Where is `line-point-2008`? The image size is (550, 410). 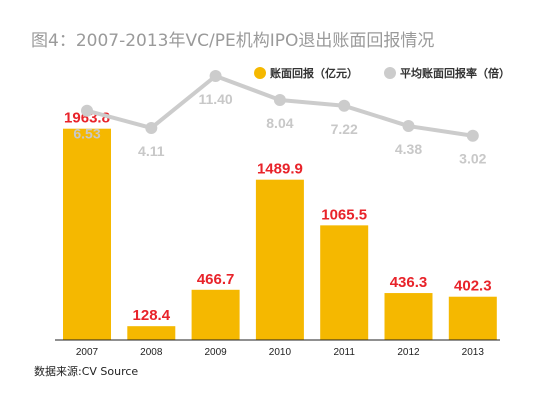
line-point-2008 is located at coordinates (151, 127).